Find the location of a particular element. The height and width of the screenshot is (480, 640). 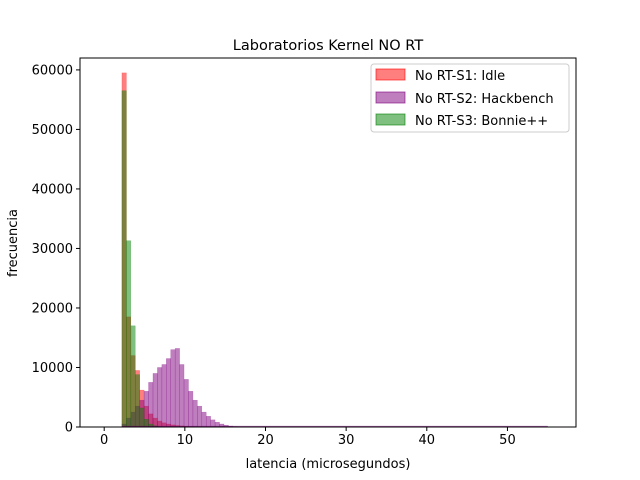

legend-swatch-bonnie is located at coordinates (390, 119).